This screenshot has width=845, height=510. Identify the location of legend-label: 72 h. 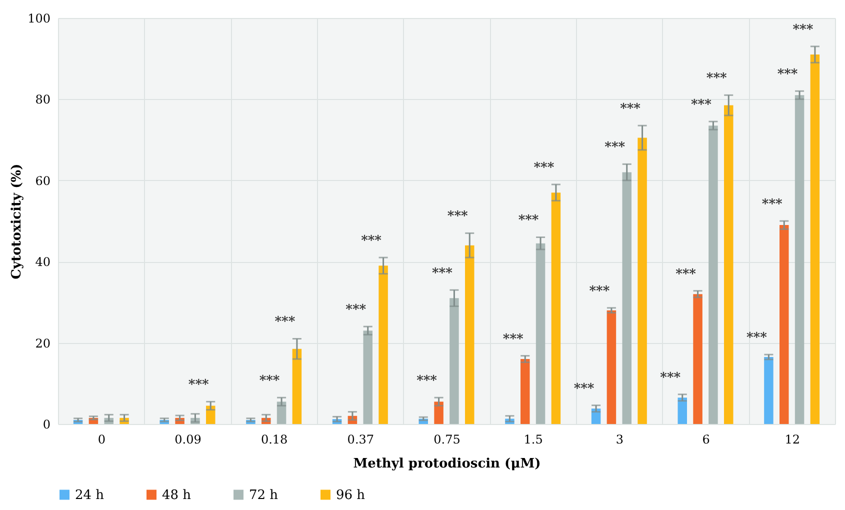
(264, 495).